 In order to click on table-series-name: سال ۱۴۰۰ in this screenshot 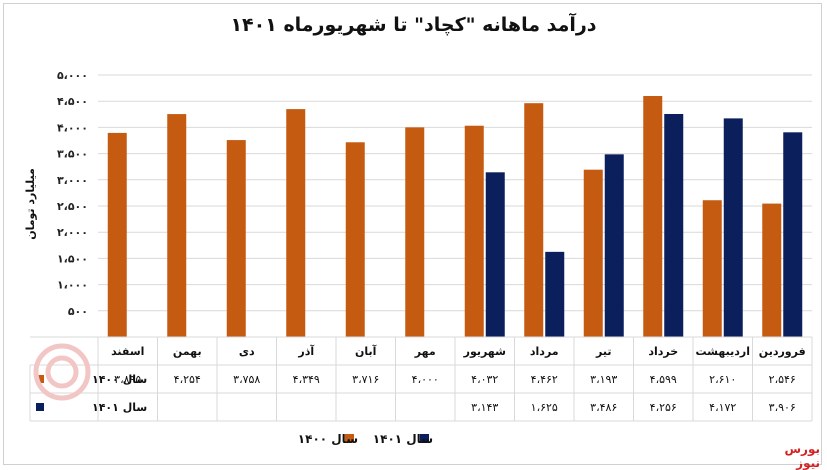, I will do `click(119, 379)`.